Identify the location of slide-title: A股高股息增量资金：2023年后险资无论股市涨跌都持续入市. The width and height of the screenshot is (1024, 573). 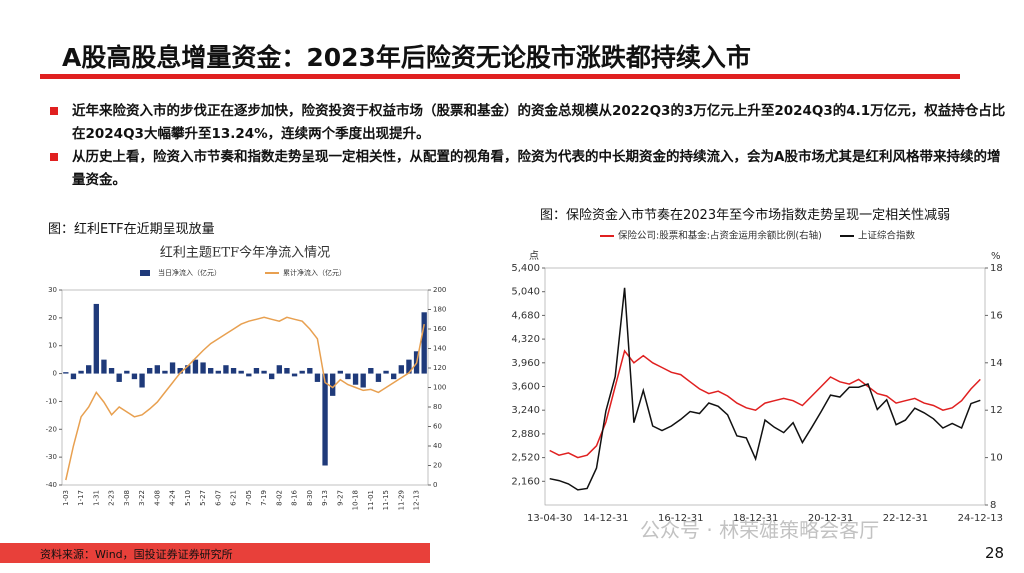
(406, 57).